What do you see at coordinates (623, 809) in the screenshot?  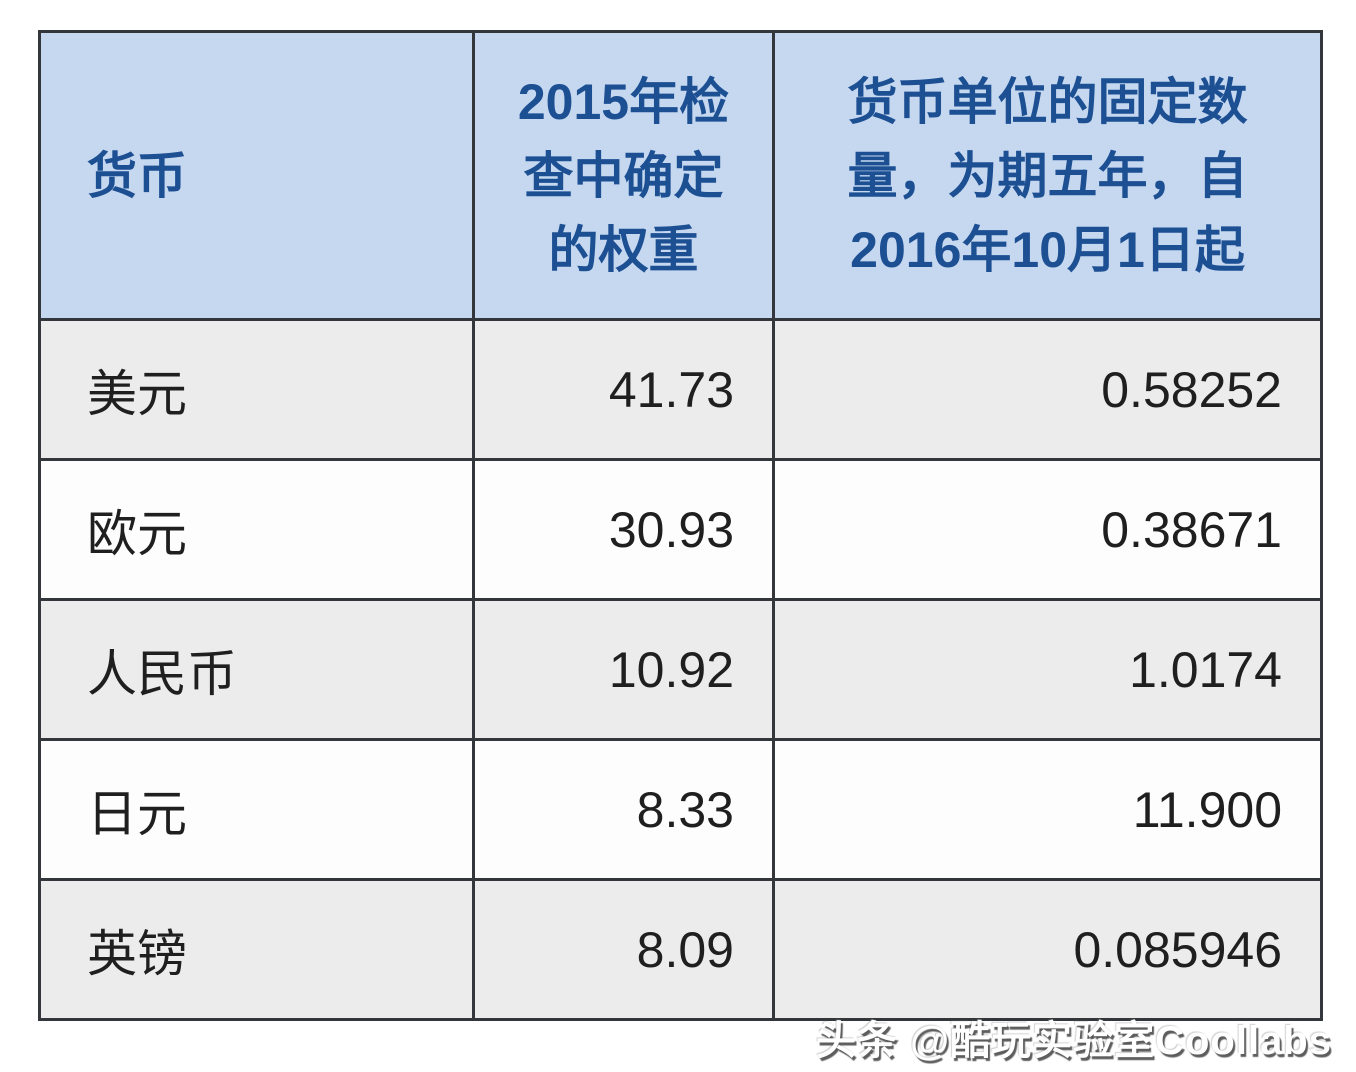 I see `weight-jpy: 8.33` at bounding box center [623, 809].